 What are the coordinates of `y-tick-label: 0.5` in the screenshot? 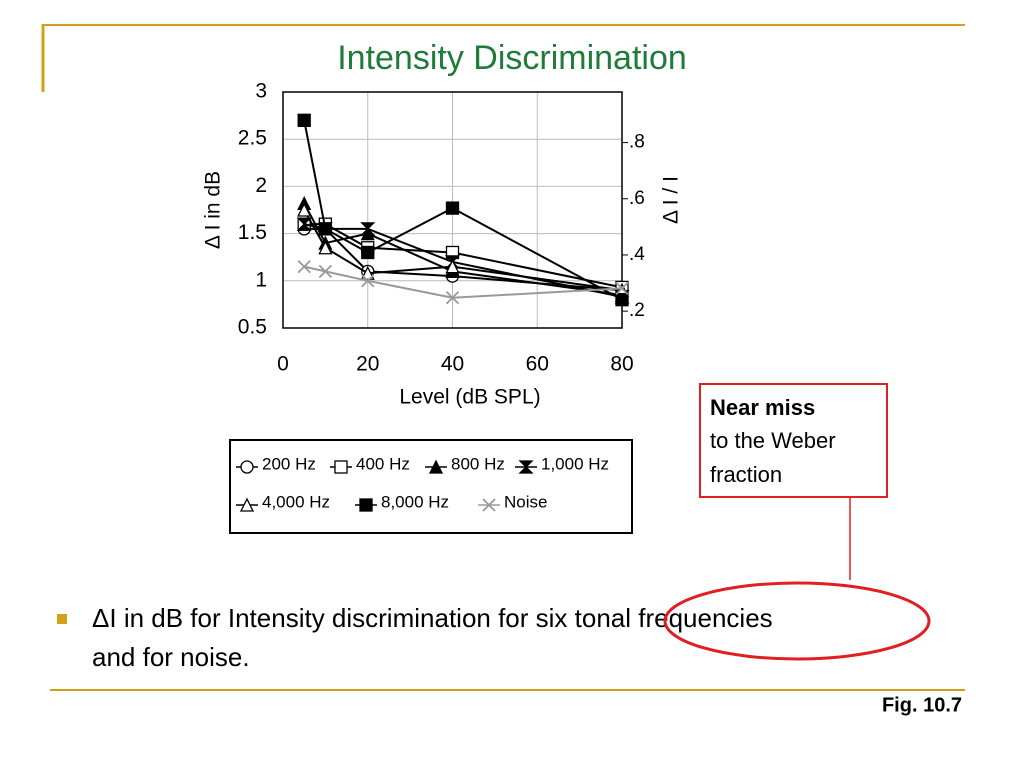 It's located at (252, 327).